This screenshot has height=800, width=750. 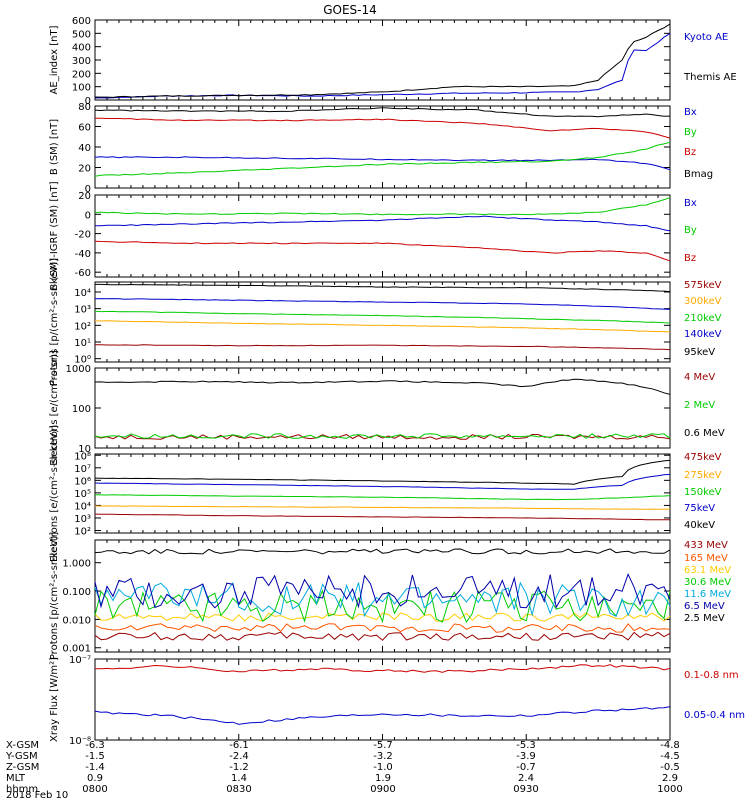 What do you see at coordinates (382, 386) in the screenshot?
I see `series-line-0-6-mev` at bounding box center [382, 386].